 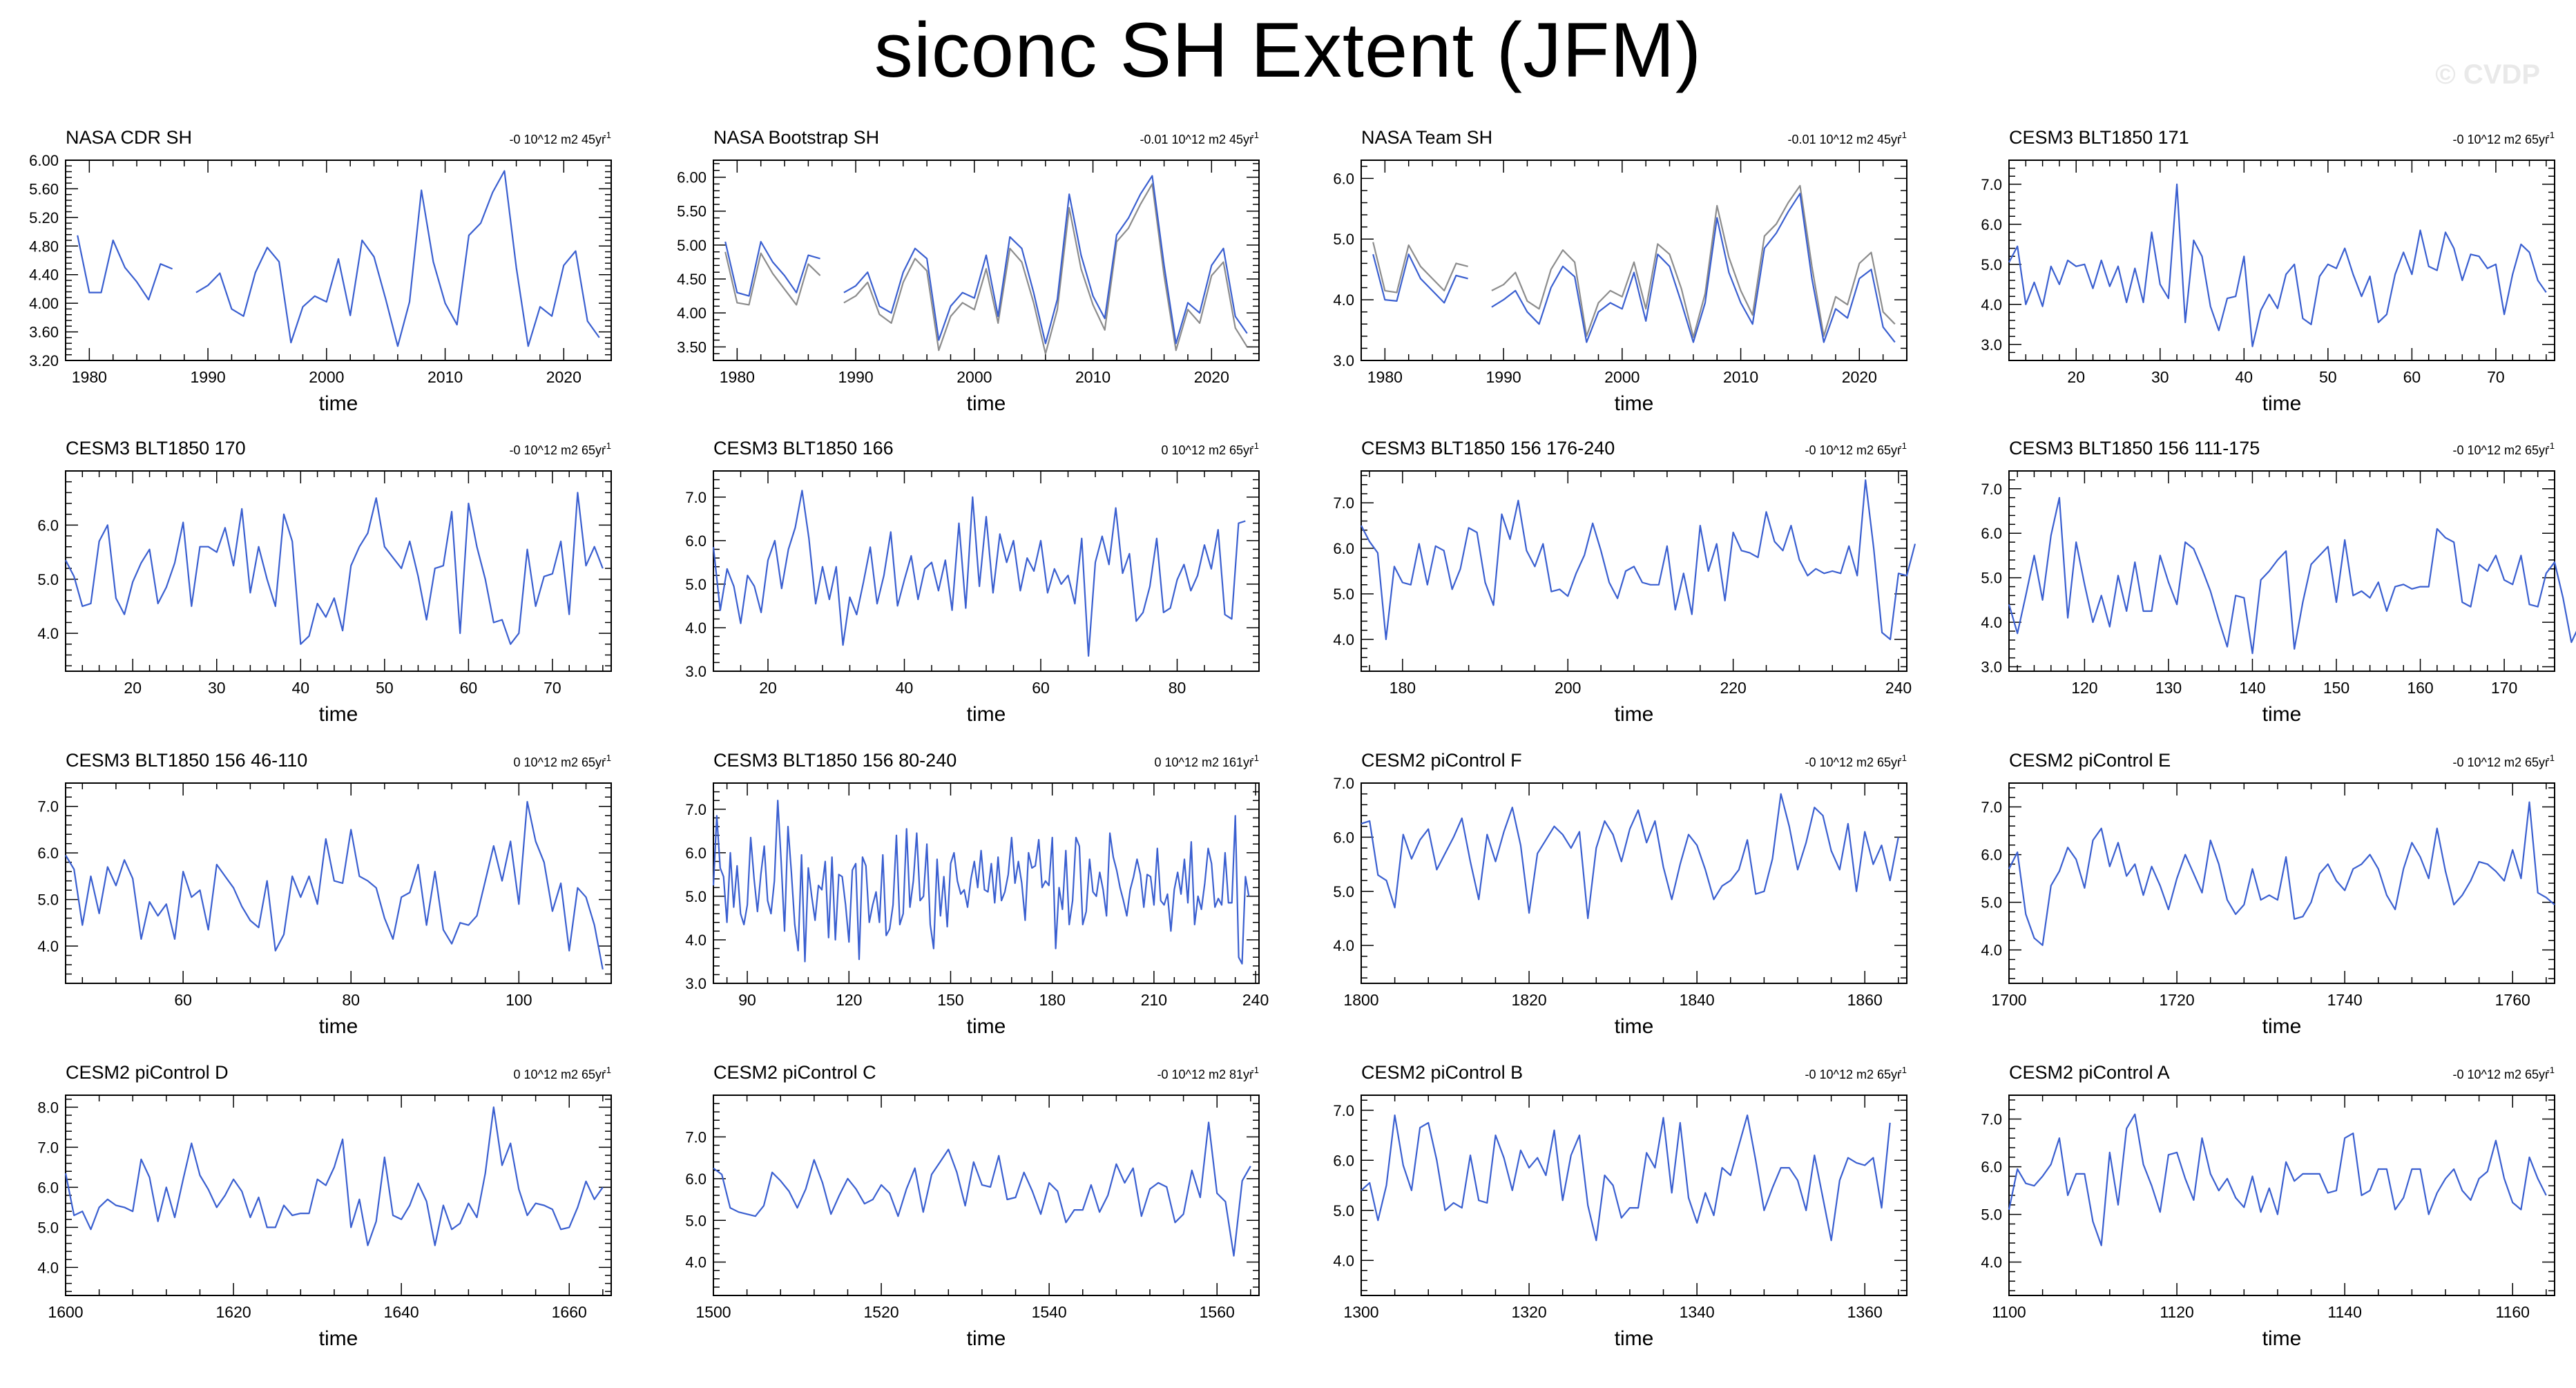 What do you see at coordinates (1154, 1000) in the screenshot?
I see `x-tick-label: 210` at bounding box center [1154, 1000].